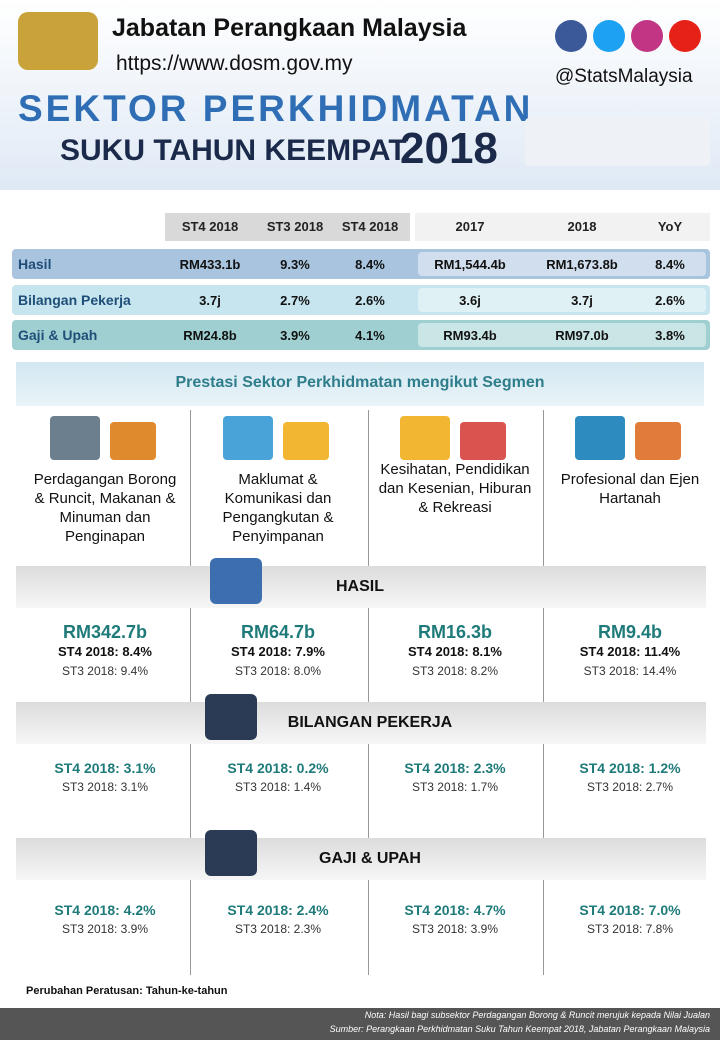 Image resolution: width=720 pixels, height=1040 pixels. I want to click on st4-change: ST4 2018: 2.4%, so click(278, 910).